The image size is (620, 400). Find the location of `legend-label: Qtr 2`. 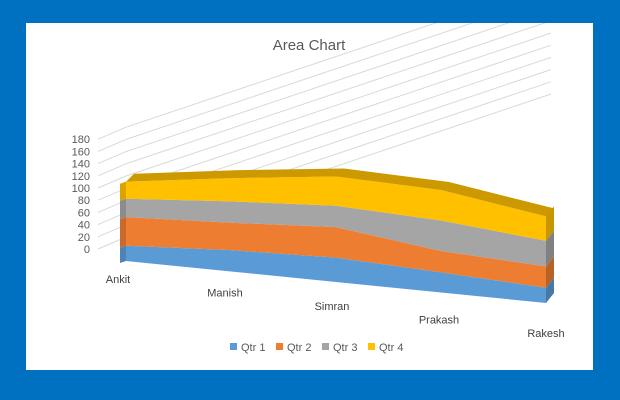

legend-label: Qtr 2 is located at coordinates (299, 348).